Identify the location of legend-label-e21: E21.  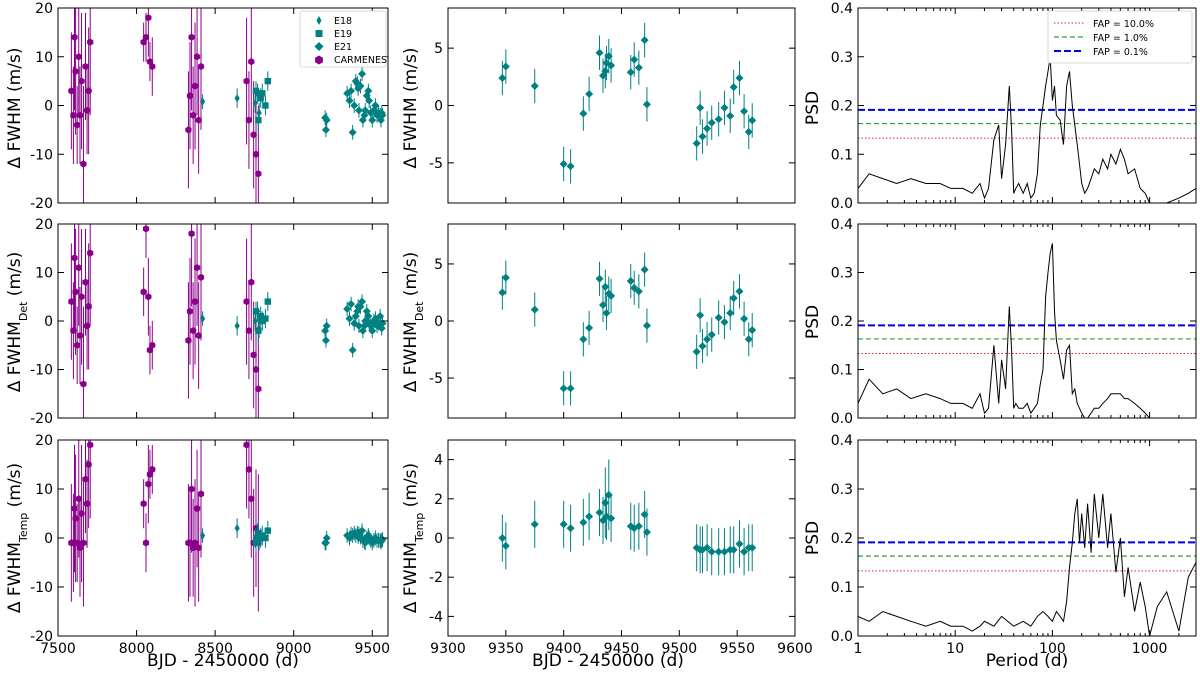
(343, 47).